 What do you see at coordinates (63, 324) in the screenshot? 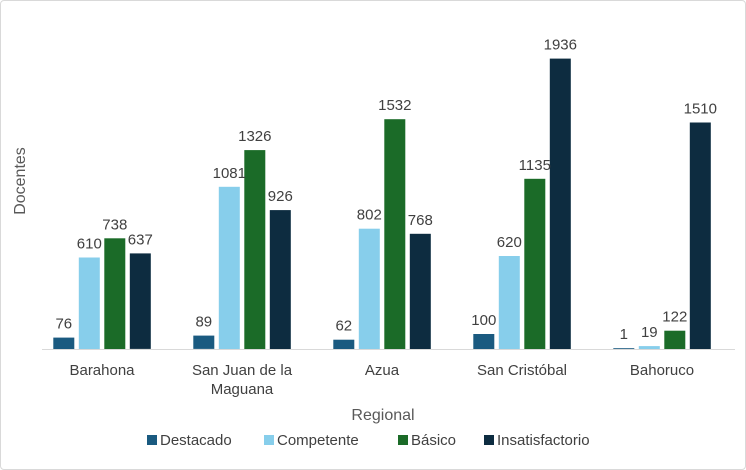
I see `data-label: 76` at bounding box center [63, 324].